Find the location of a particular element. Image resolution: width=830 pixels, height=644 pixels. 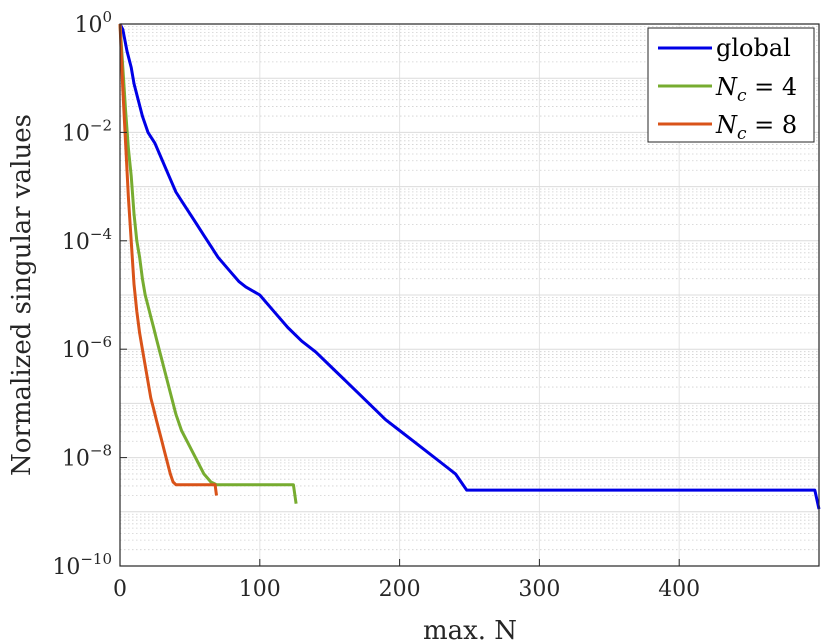

x-tick-label: 0 is located at coordinates (120, 589).